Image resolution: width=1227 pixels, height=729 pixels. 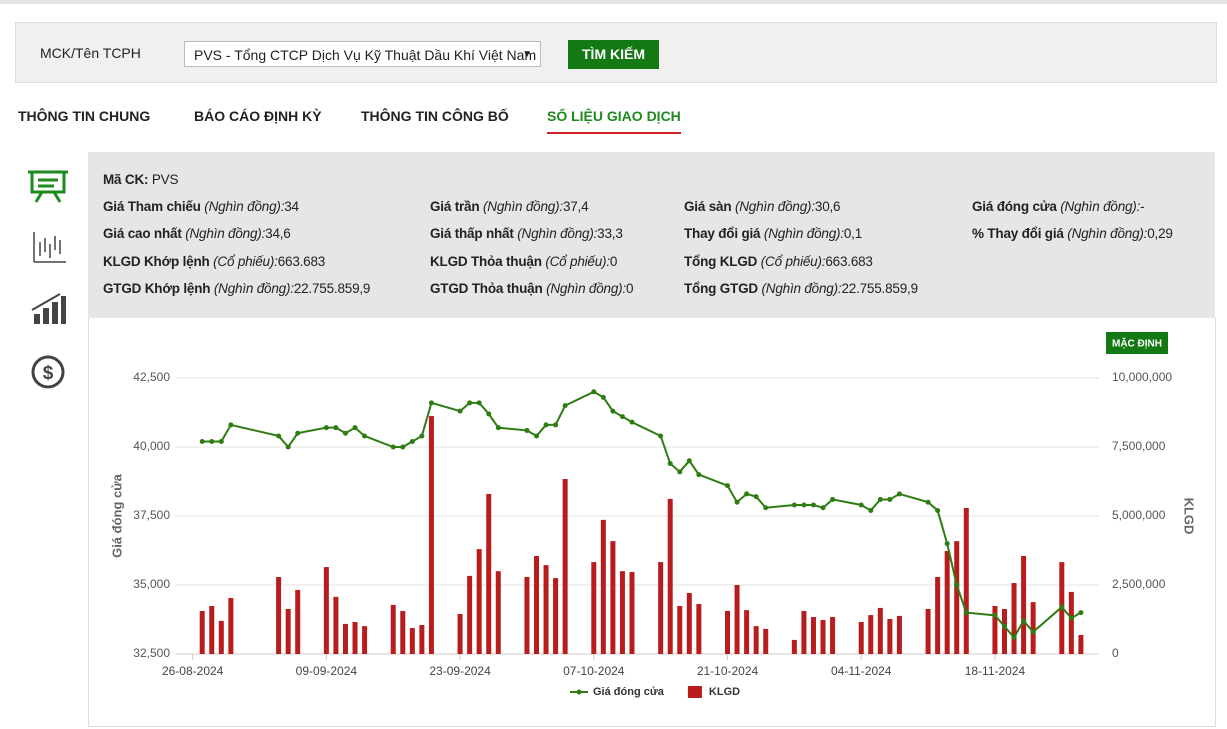 What do you see at coordinates (722, 233) in the screenshot?
I see `field-label: Thay đổi giá` at bounding box center [722, 233].